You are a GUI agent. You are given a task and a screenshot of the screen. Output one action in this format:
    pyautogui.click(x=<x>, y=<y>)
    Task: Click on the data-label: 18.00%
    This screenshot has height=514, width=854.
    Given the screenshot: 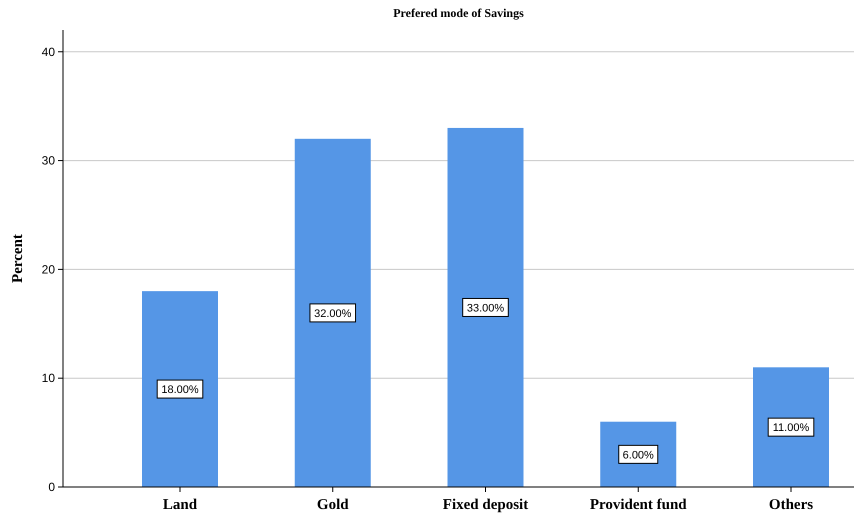 What is the action you would take?
    pyautogui.click(x=180, y=390)
    